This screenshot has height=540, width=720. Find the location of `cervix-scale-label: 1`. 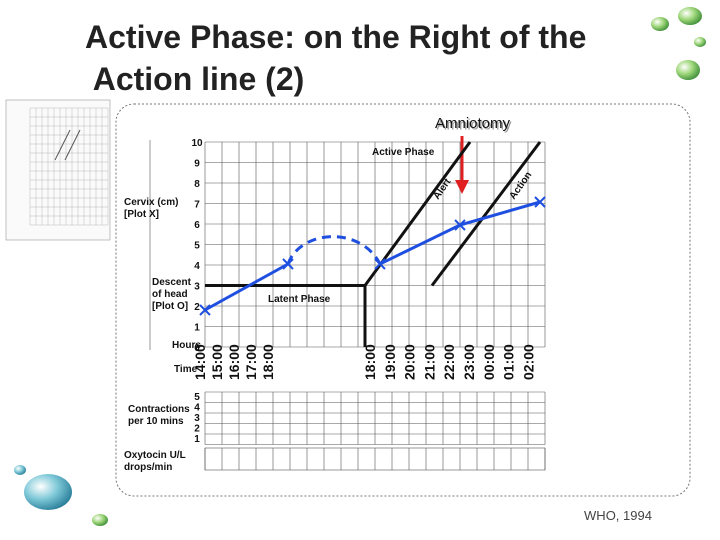

cervix-scale-label: 1 is located at coordinates (197, 328).